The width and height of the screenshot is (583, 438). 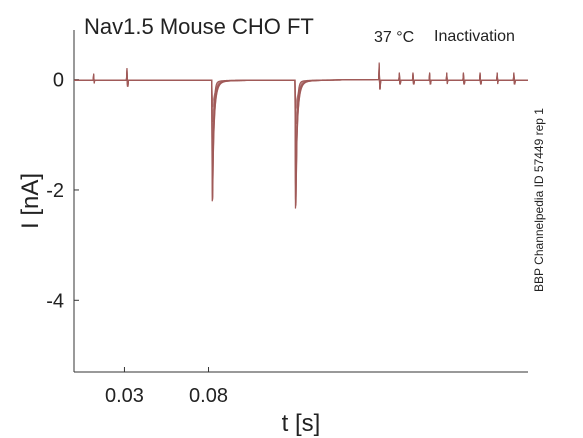 I want to click on y-axis: 0 -2 -4, so click(x=62, y=201).